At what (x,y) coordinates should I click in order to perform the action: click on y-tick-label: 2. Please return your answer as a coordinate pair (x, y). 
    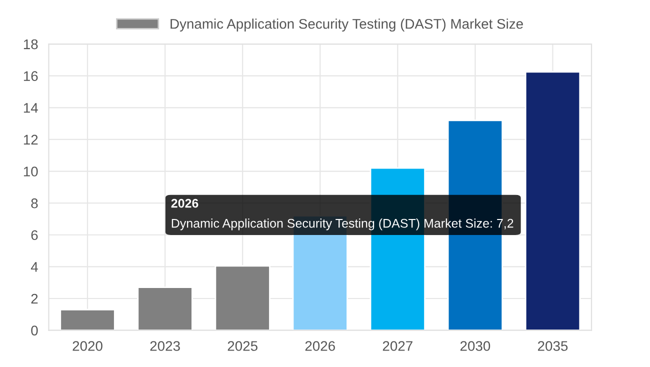
    Looking at the image, I should click on (34, 299).